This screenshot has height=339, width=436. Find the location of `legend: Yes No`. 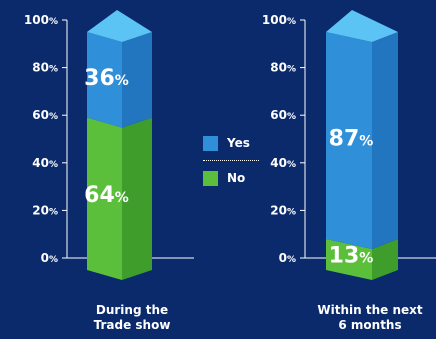

legend: Yes No is located at coordinates (231, 160).